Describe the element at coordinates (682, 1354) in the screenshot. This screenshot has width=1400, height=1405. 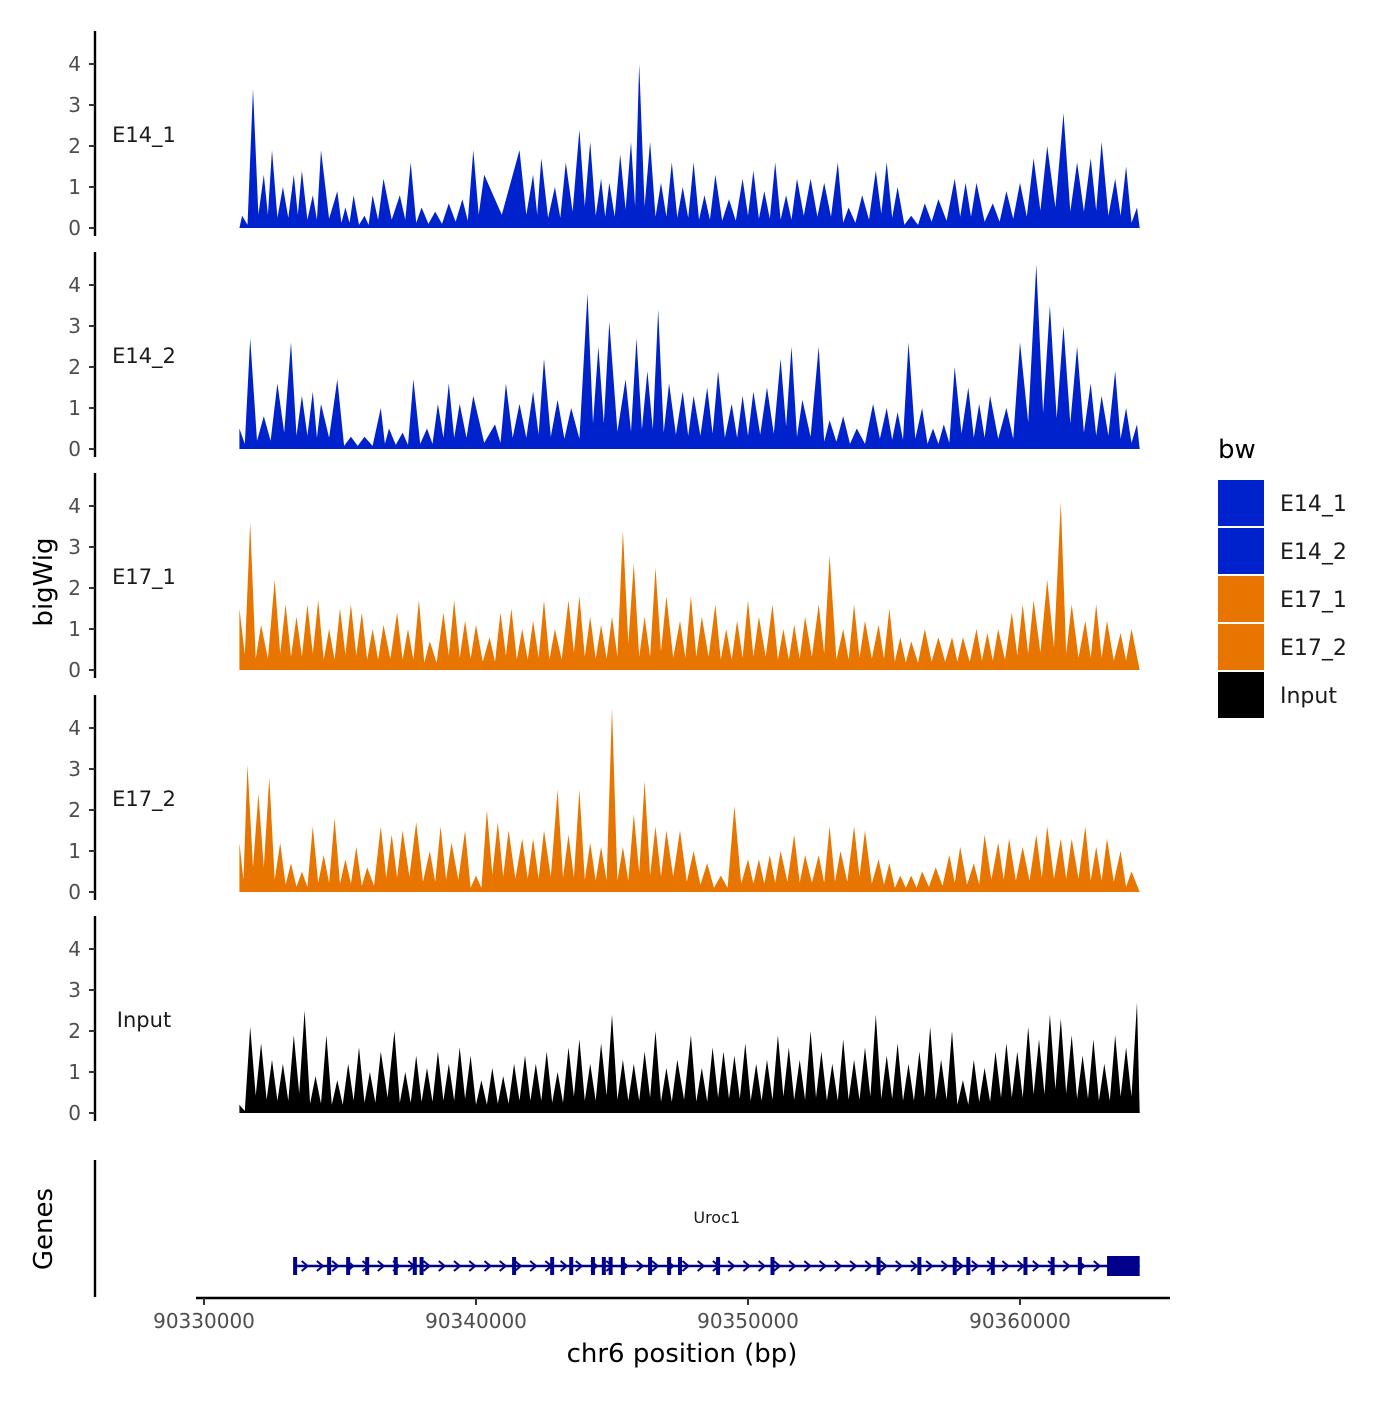
I see `x-axis-title: chr6 position (bp)` at that location.